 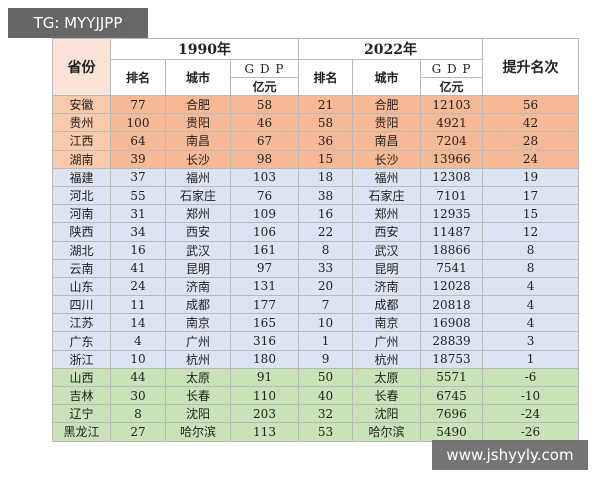 I want to click on province: 湖北, so click(x=81, y=250).